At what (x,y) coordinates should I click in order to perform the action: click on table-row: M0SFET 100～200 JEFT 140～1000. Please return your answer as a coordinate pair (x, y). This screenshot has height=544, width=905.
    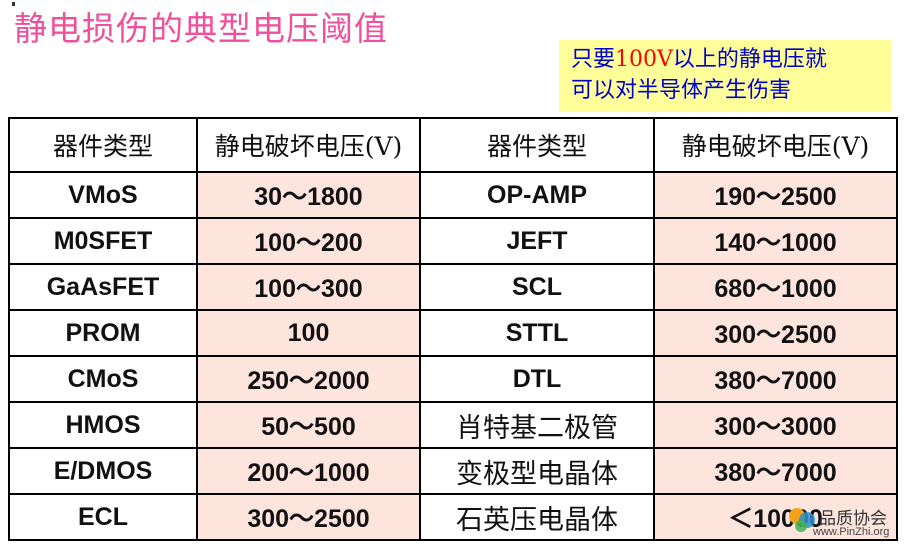
    Looking at the image, I should click on (453, 241).